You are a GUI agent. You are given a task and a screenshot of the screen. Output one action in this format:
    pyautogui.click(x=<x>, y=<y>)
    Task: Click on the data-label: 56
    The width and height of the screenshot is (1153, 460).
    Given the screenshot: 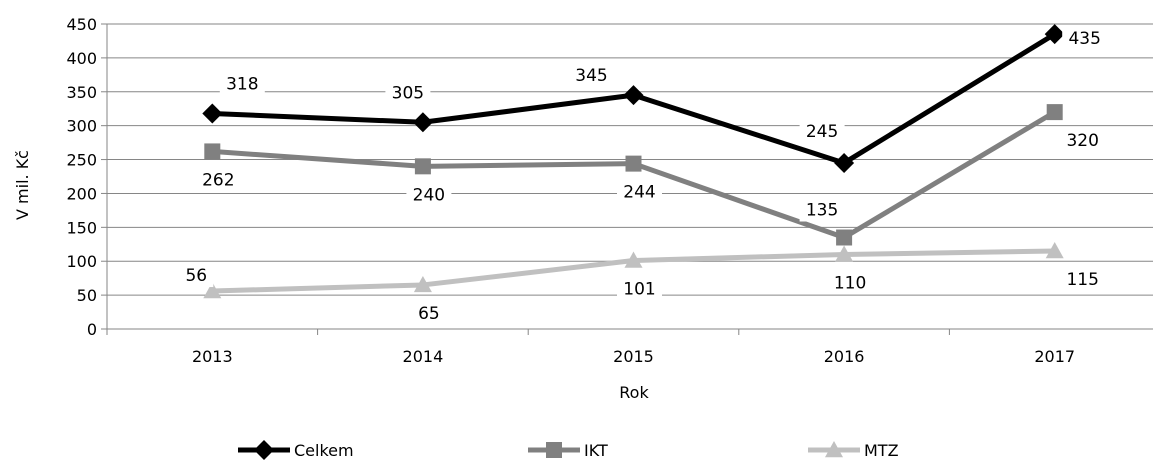 What is the action you would take?
    pyautogui.click(x=196, y=276)
    